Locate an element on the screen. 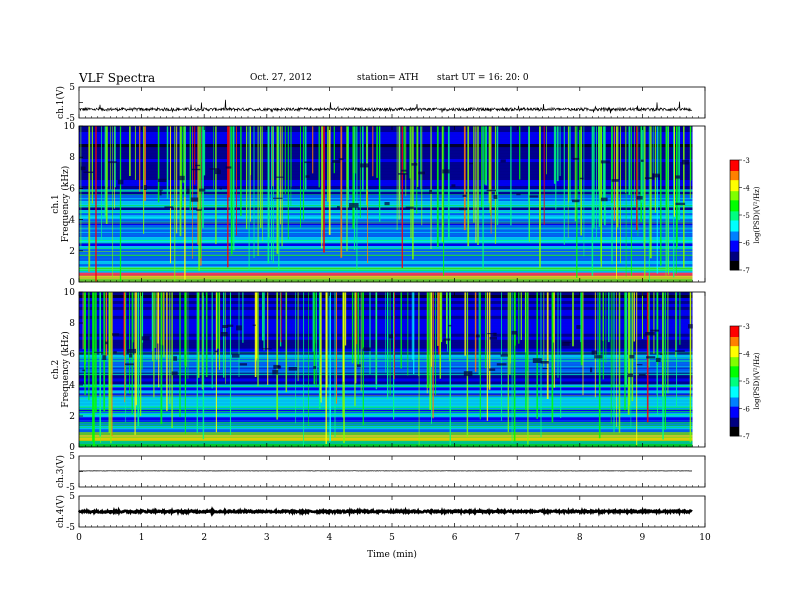  ch1-spectrogram-colorbar-tick-label: -3 is located at coordinates (746, 161).